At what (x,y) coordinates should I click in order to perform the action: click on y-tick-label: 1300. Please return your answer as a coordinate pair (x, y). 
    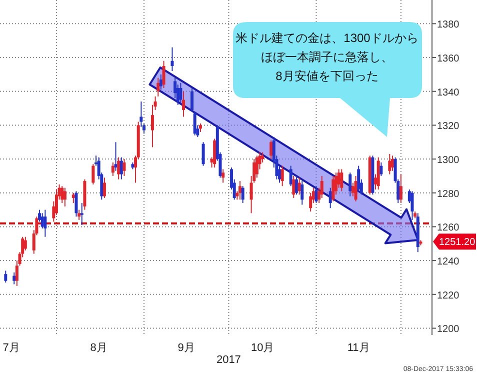
    Looking at the image, I should click on (448, 160).